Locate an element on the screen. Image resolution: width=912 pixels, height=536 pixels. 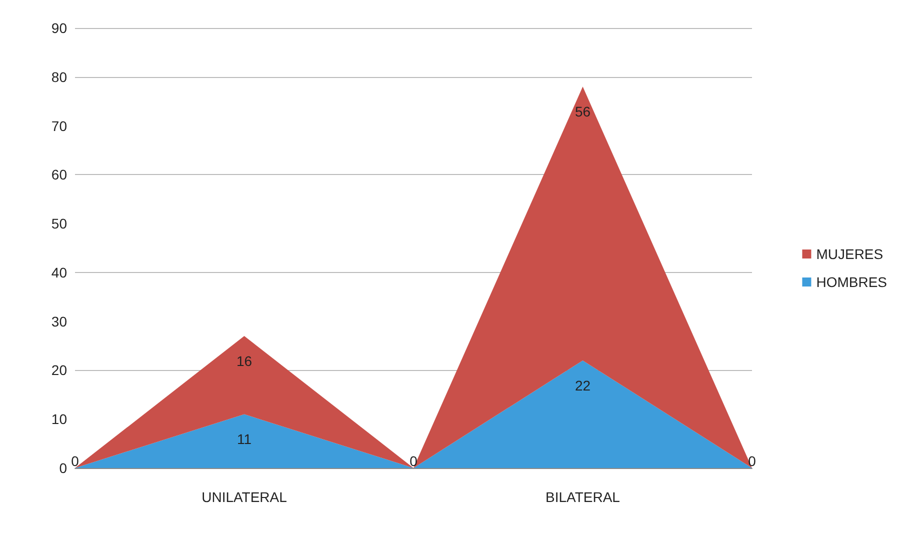
y-tick-label: 0 is located at coordinates (63, 468).